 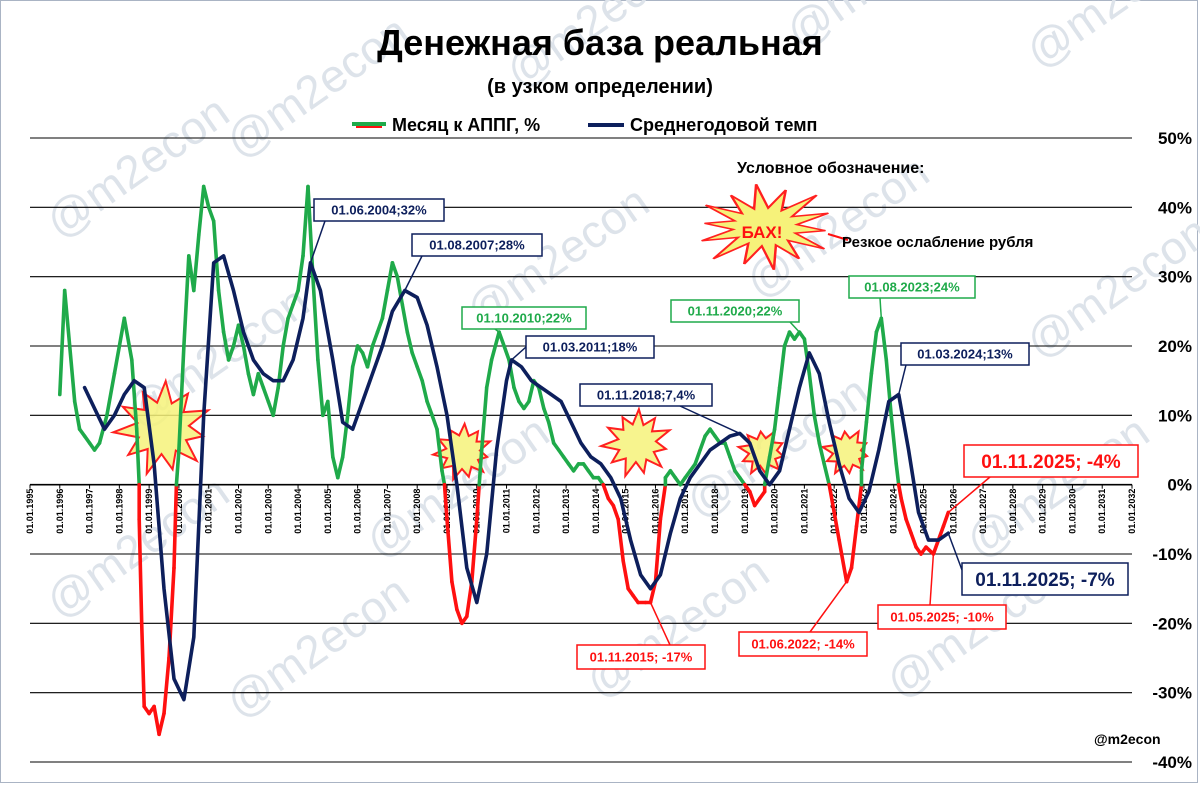 I want to click on x-tick-label: 01.01.2001, so click(x=209, y=511).